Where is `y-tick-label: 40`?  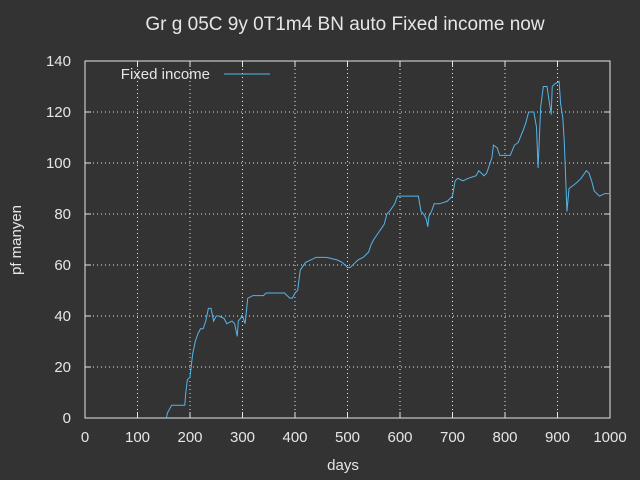 y-tick-label: 40 is located at coordinates (62, 316).